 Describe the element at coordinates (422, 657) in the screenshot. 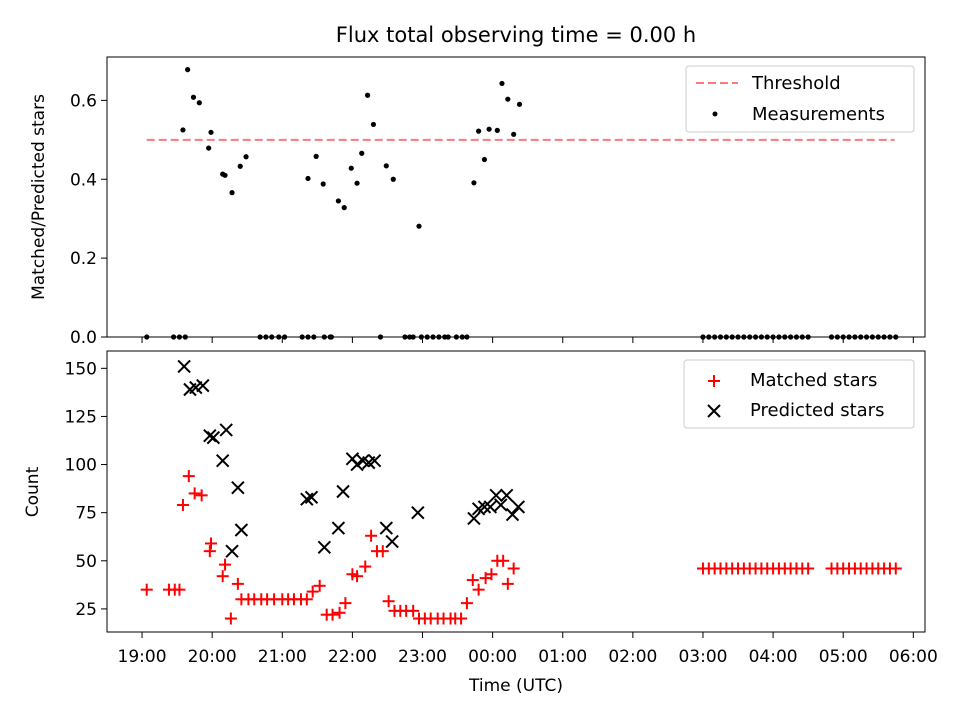

I see `x-tick-label: 23:00` at that location.